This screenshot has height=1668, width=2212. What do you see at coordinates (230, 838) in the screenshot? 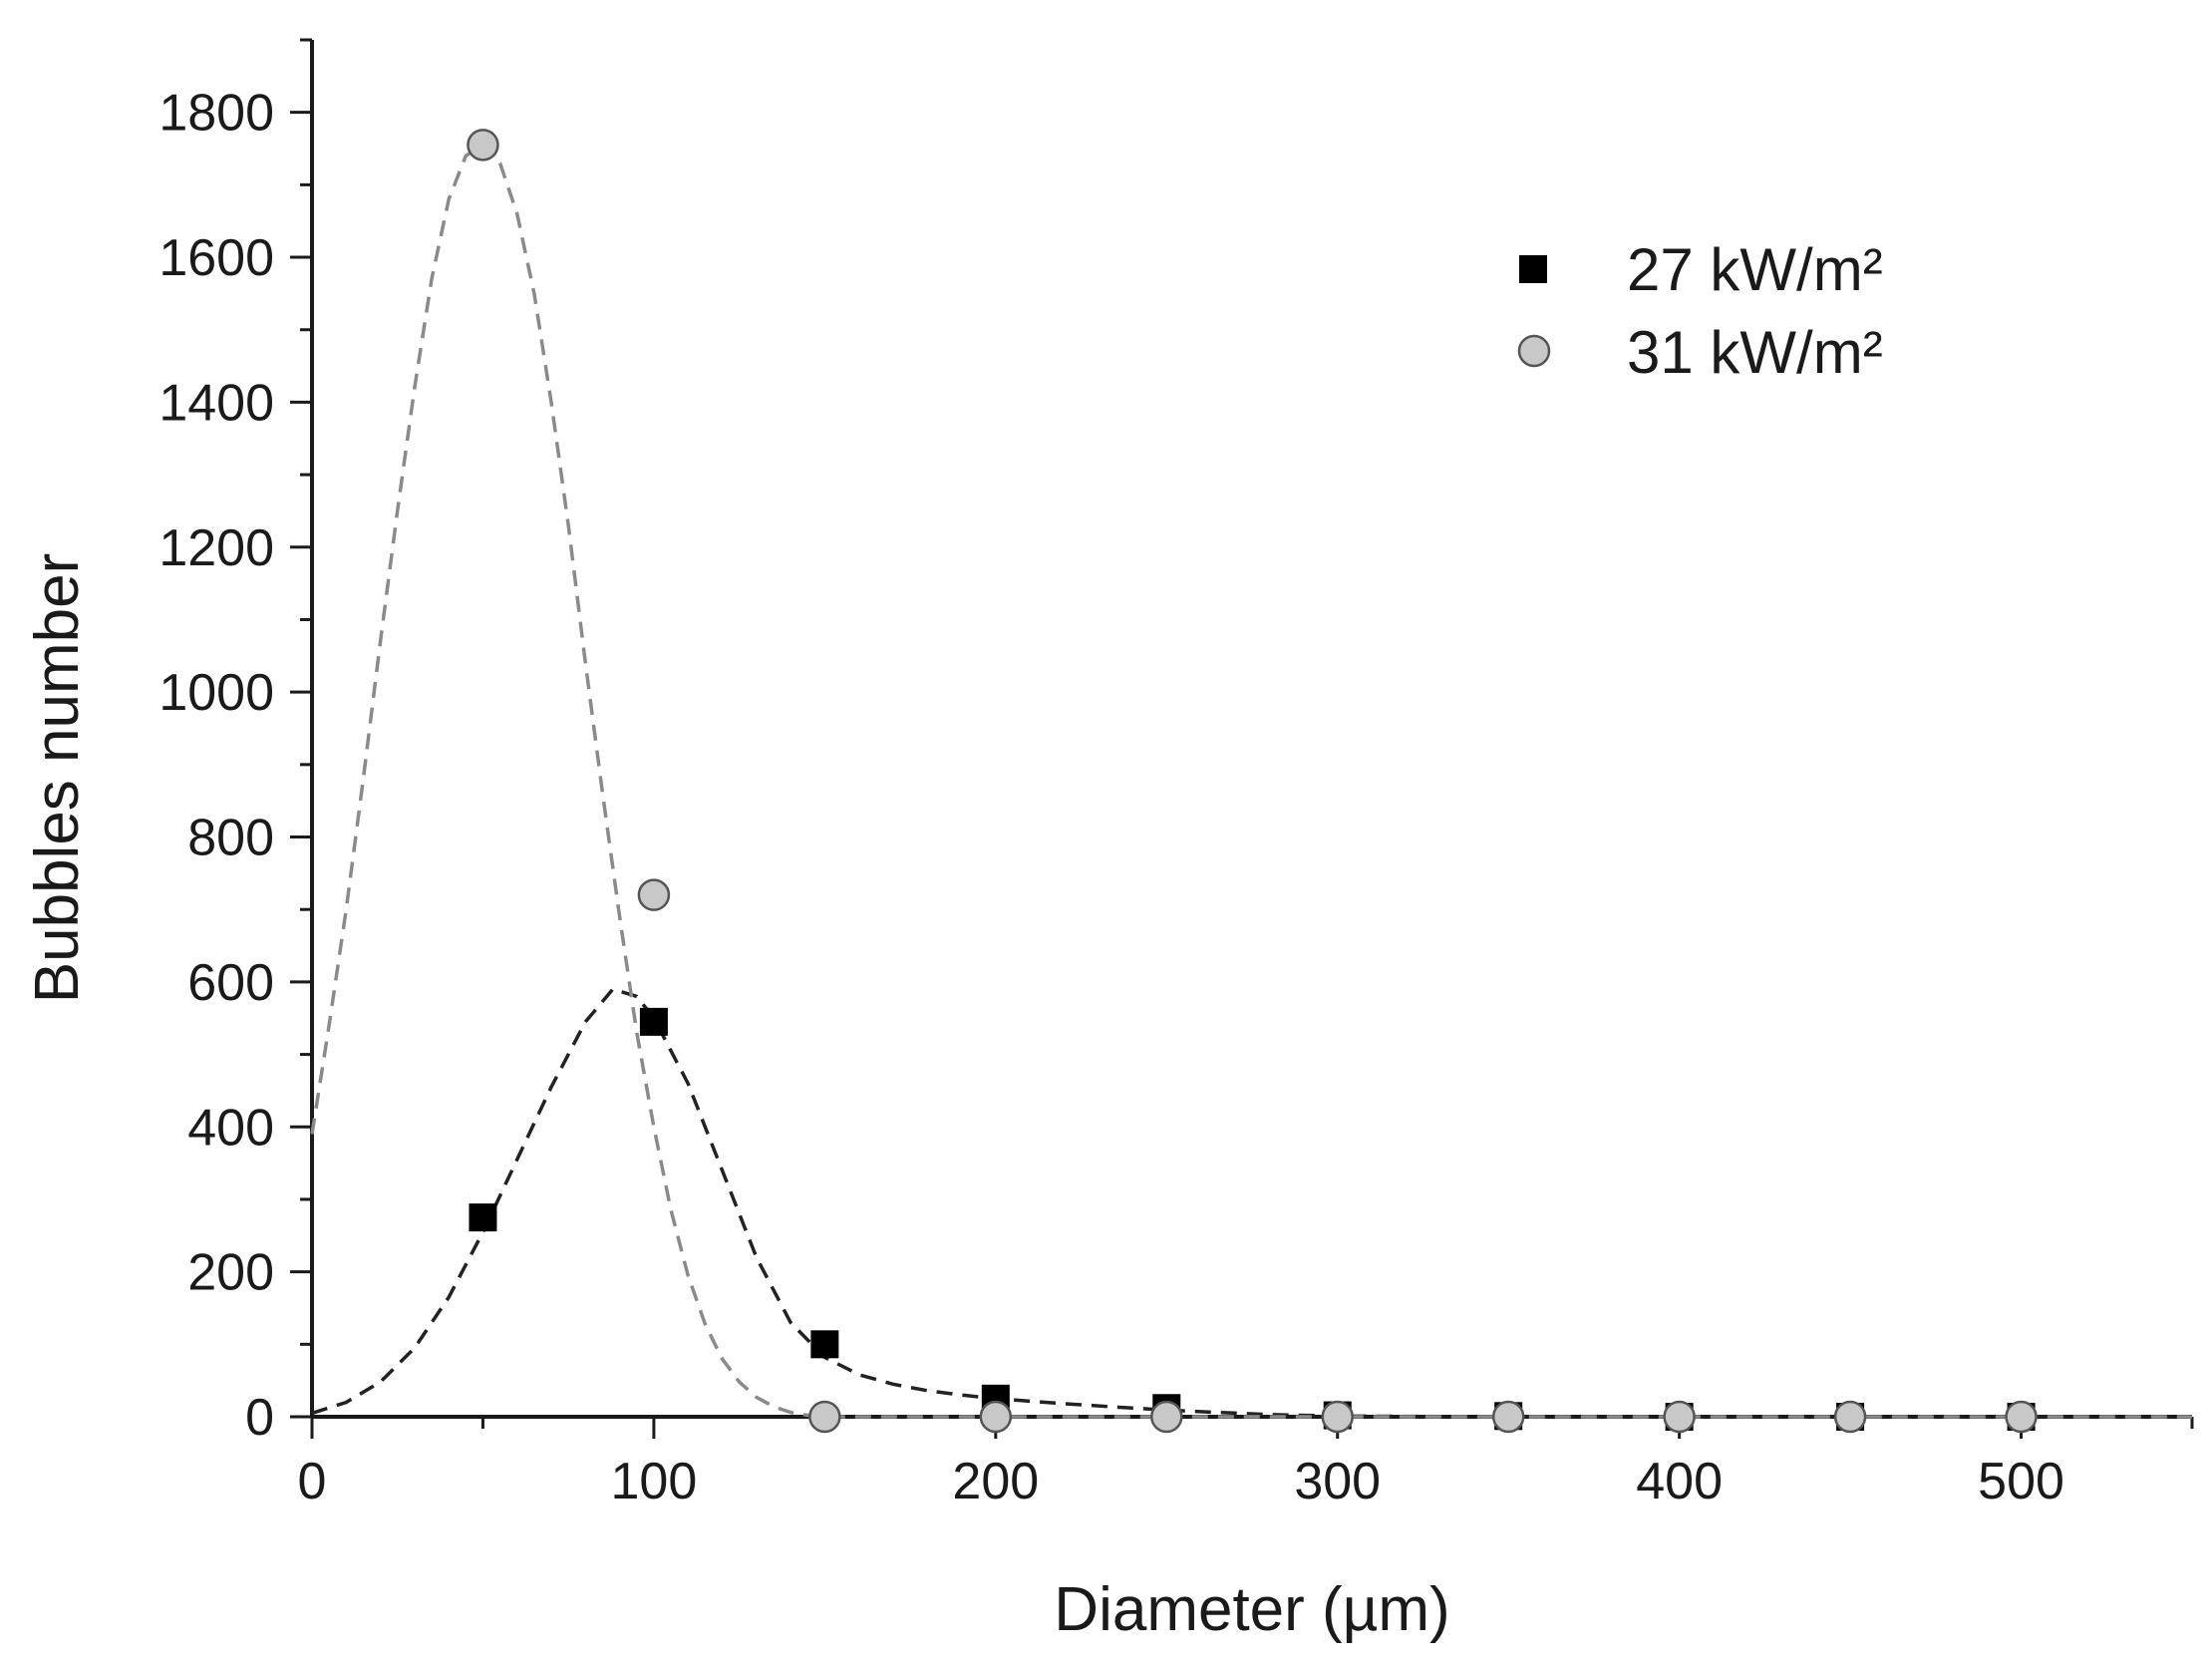
I see `y-tick-label: 800` at bounding box center [230, 838].